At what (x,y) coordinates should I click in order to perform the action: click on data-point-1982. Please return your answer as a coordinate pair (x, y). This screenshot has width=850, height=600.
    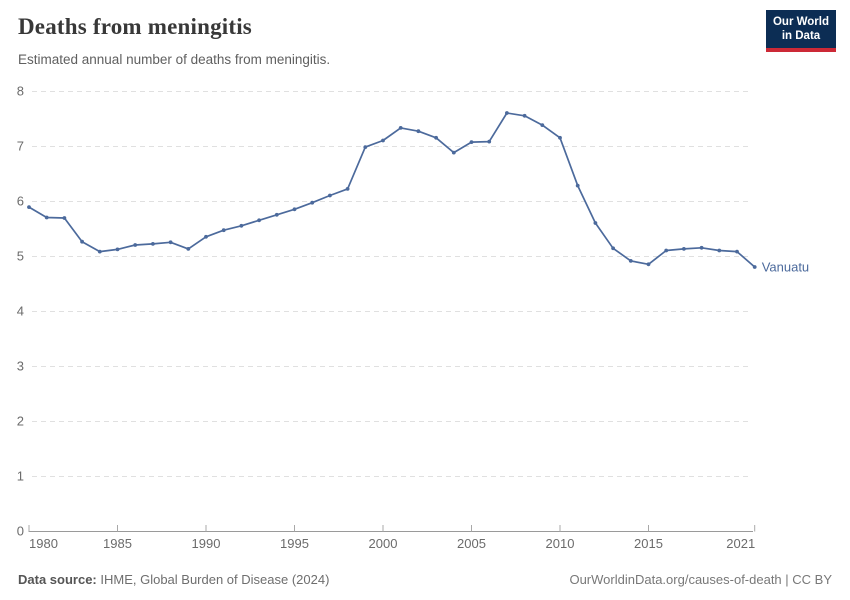
    Looking at the image, I should click on (64, 218).